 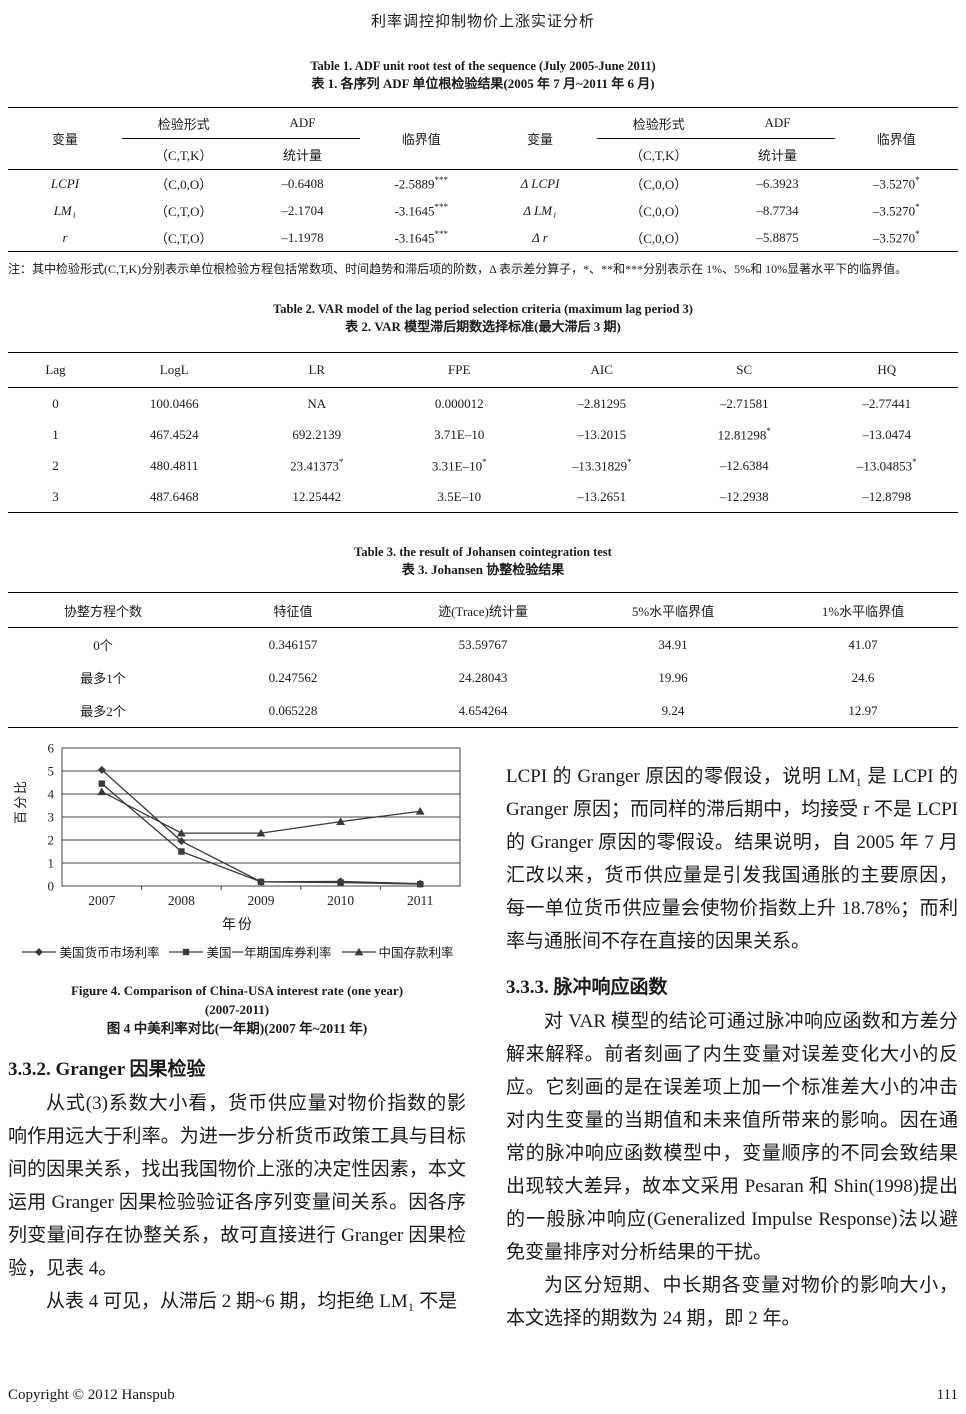 I want to click on table-cell: –2.71581, so click(x=744, y=403).